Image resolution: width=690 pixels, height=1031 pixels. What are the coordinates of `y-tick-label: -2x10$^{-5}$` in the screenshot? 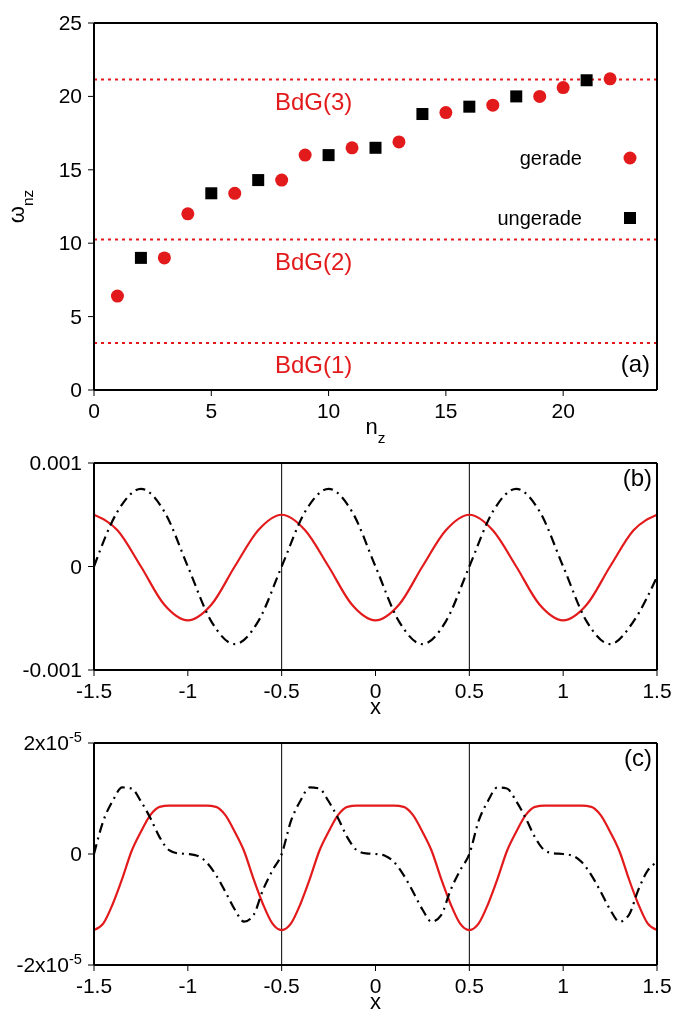 It's located at (49, 963).